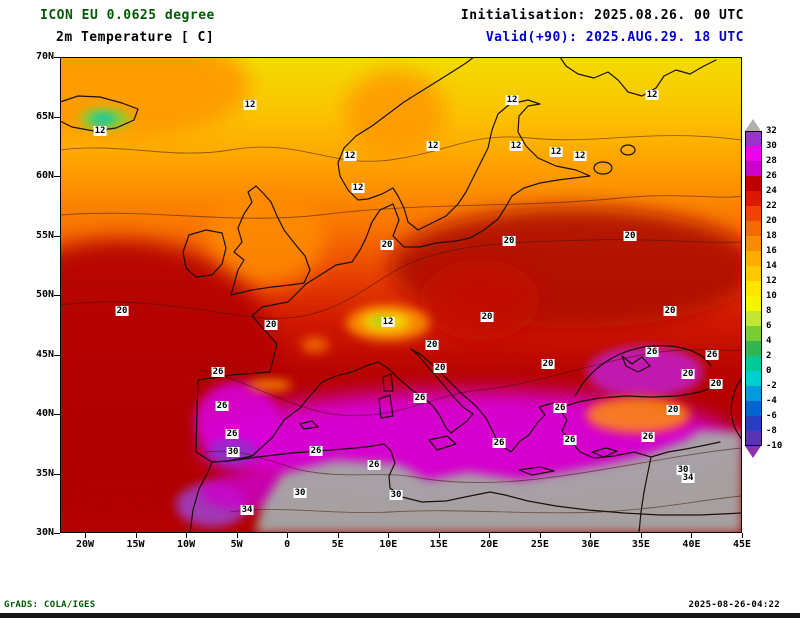 The width and height of the screenshot is (800, 618). Describe the element at coordinates (44, 413) in the screenshot. I see `y-tick-label: 40N` at that location.